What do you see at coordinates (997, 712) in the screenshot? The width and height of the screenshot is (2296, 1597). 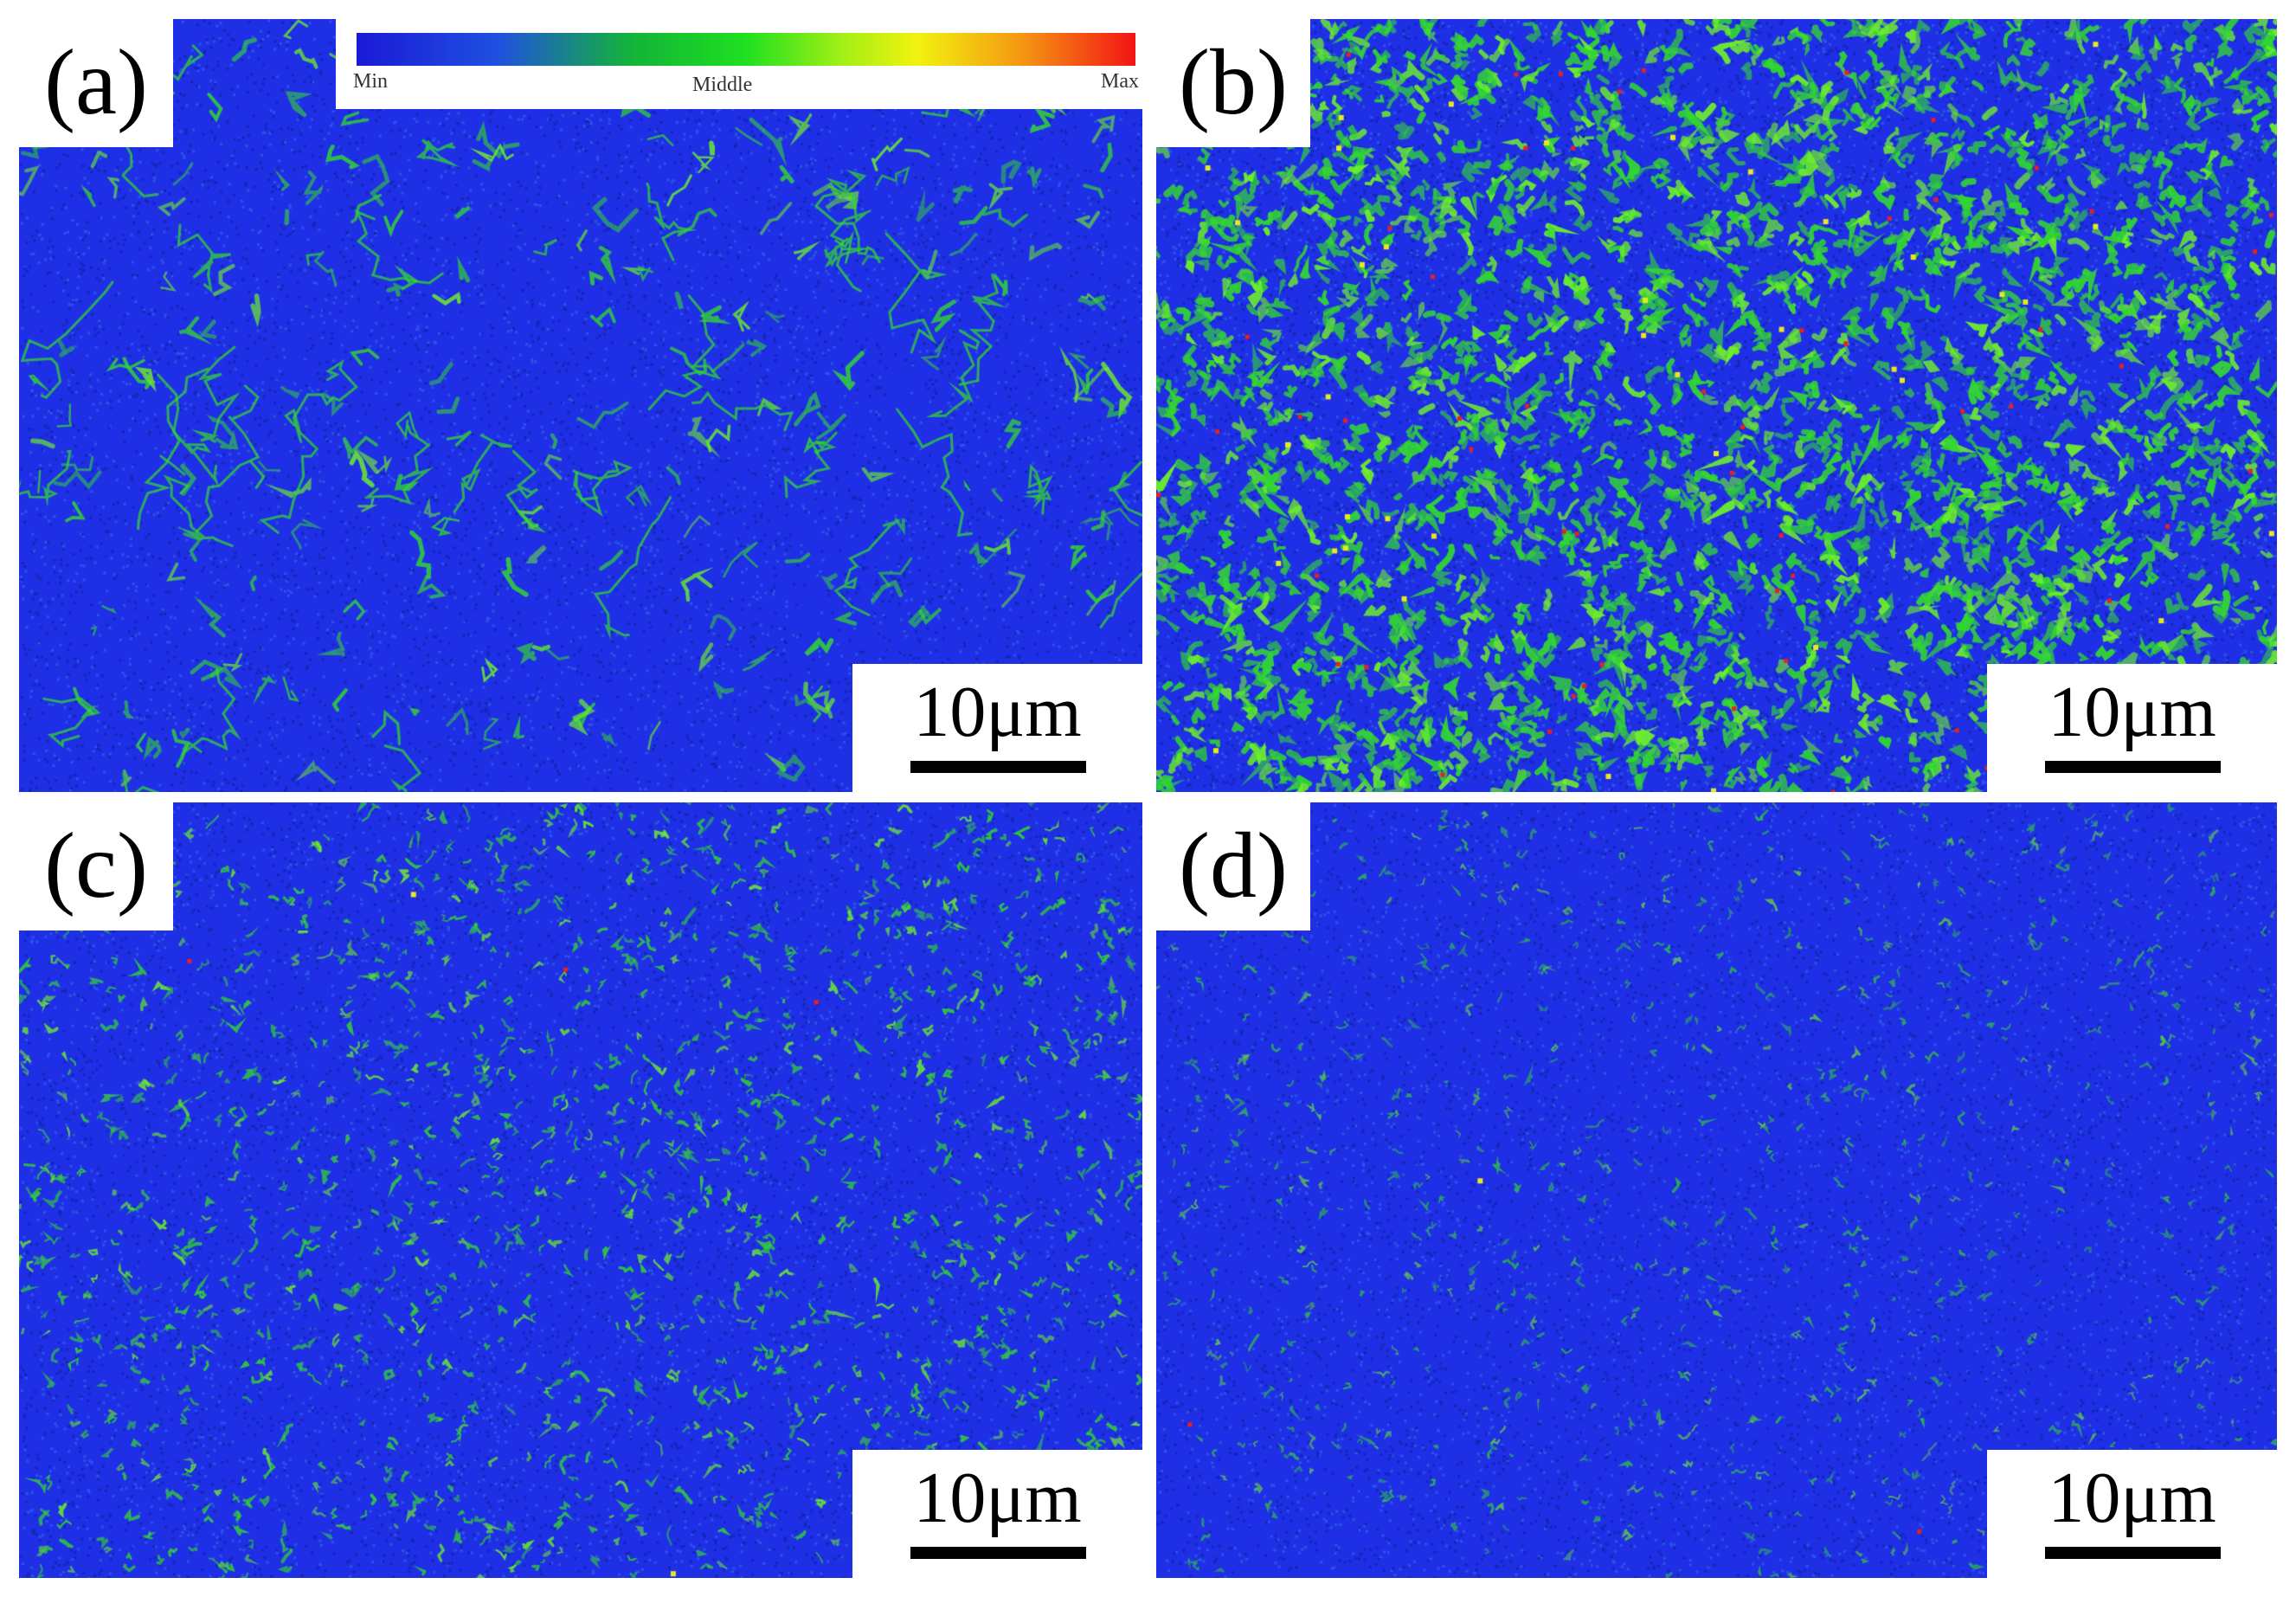 I see `scale-bar-label-a: 10μm` at bounding box center [997, 712].